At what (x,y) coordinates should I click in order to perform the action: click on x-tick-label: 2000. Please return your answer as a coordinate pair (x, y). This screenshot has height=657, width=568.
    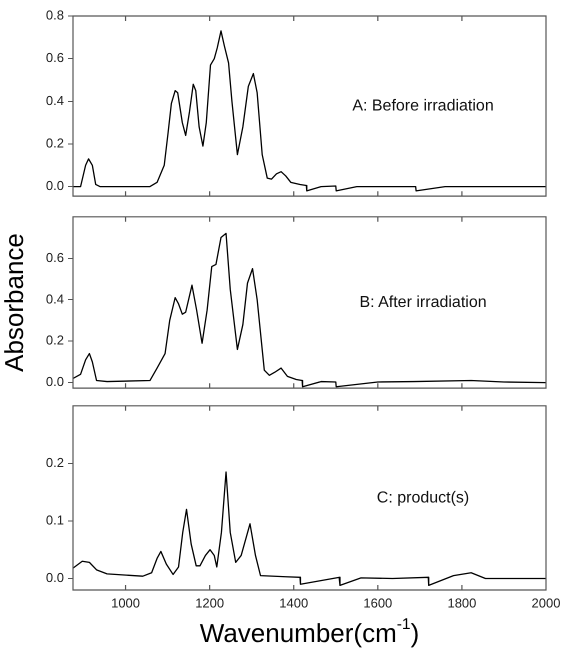
    Looking at the image, I should click on (546, 602).